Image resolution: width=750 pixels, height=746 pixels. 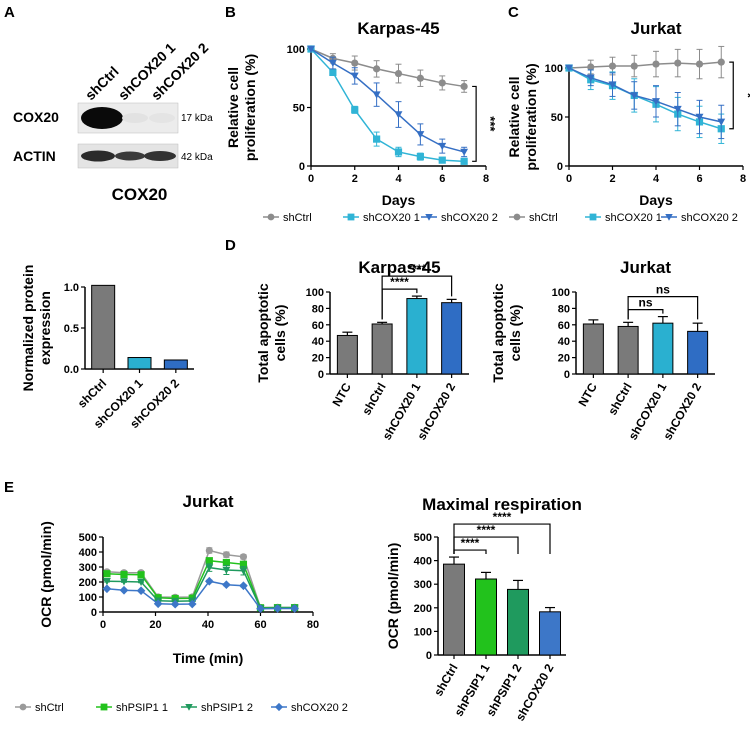 I want to click on bar-ntc, so click(x=347, y=354).